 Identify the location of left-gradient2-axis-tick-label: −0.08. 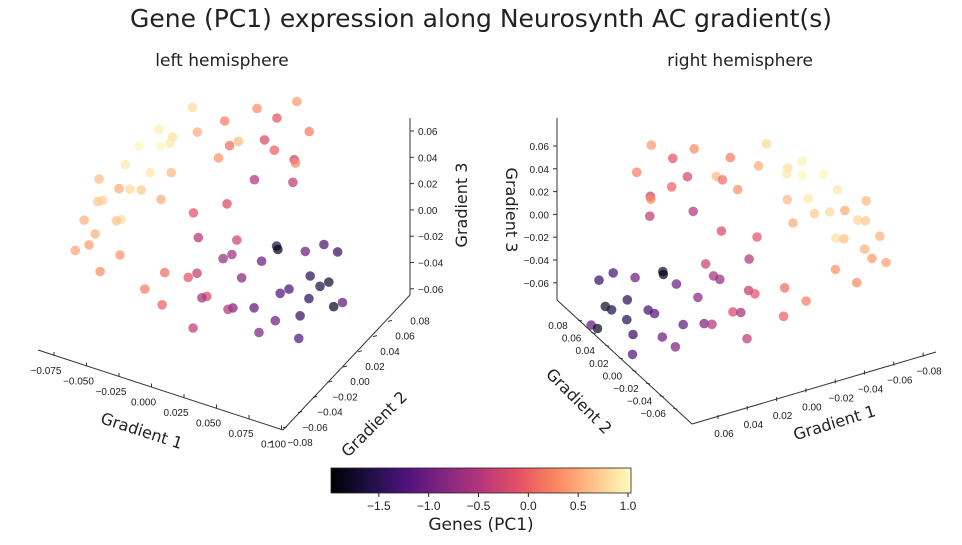
(300, 443).